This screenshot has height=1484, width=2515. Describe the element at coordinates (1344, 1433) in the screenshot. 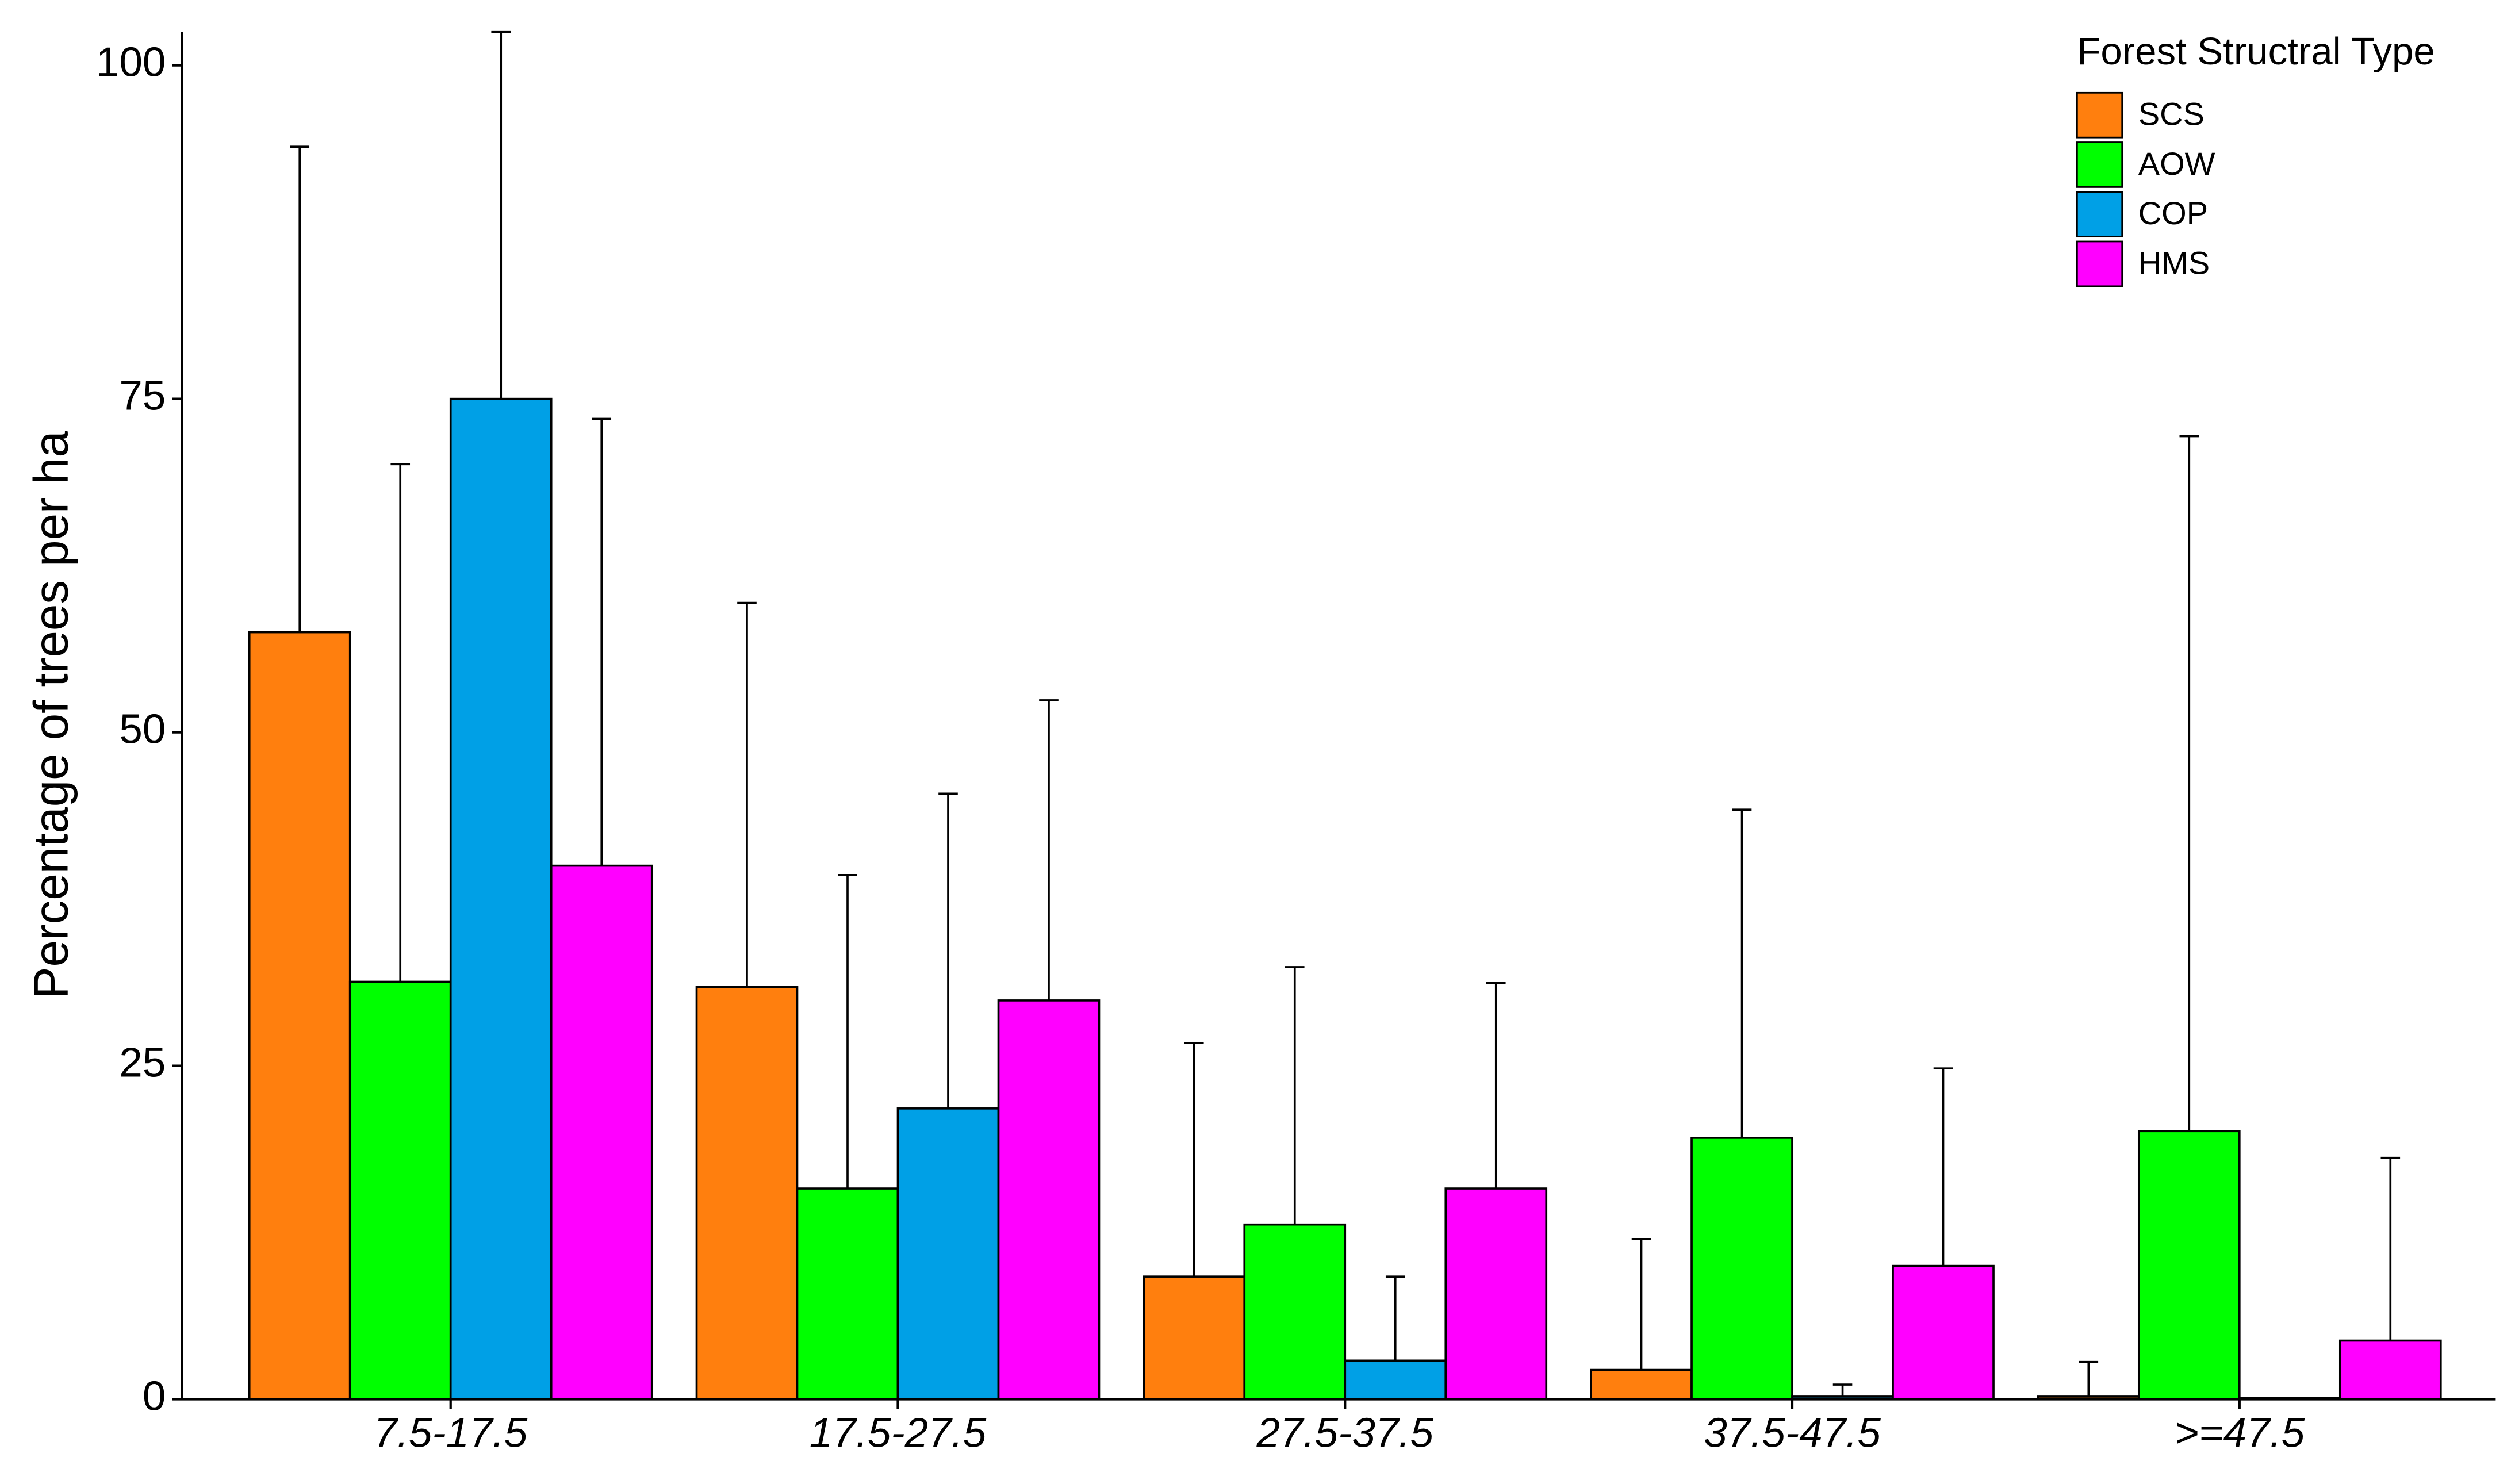

I see `x-tick-label: 27.5-37.5` at that location.